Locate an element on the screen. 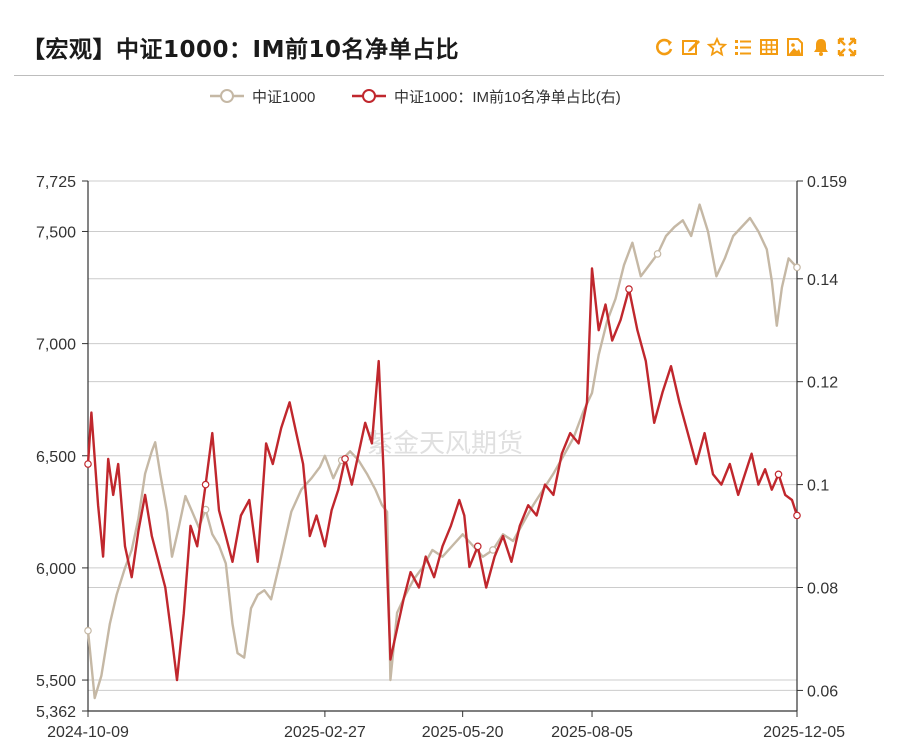 The image size is (899, 753). header-divider is located at coordinates (449, 75).